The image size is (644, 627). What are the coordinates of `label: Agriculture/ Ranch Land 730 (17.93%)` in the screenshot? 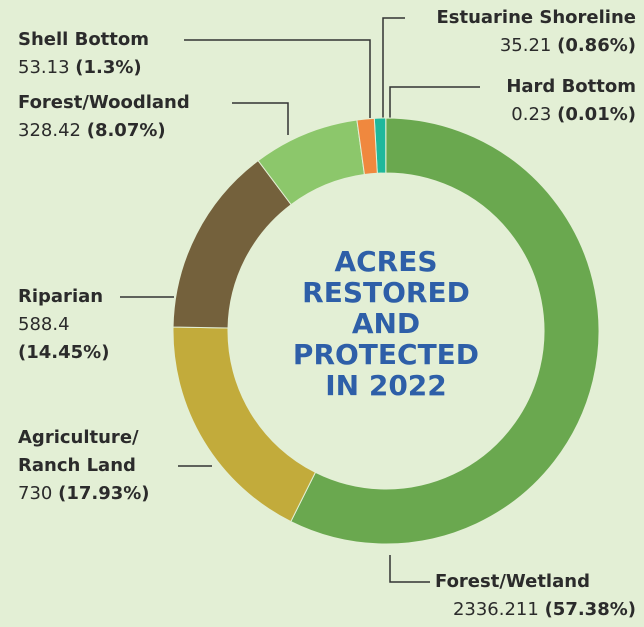 It's located at (98, 466).